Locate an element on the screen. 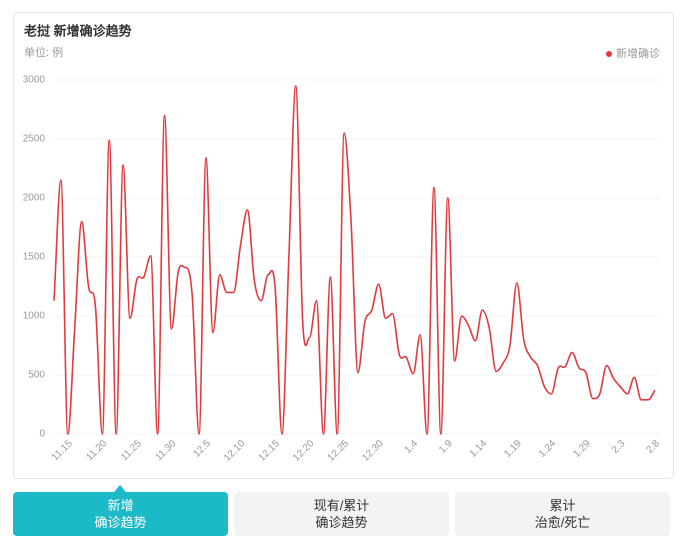 Image resolution: width=681 pixels, height=546 pixels. y-tick-label: 3000 is located at coordinates (34, 80).